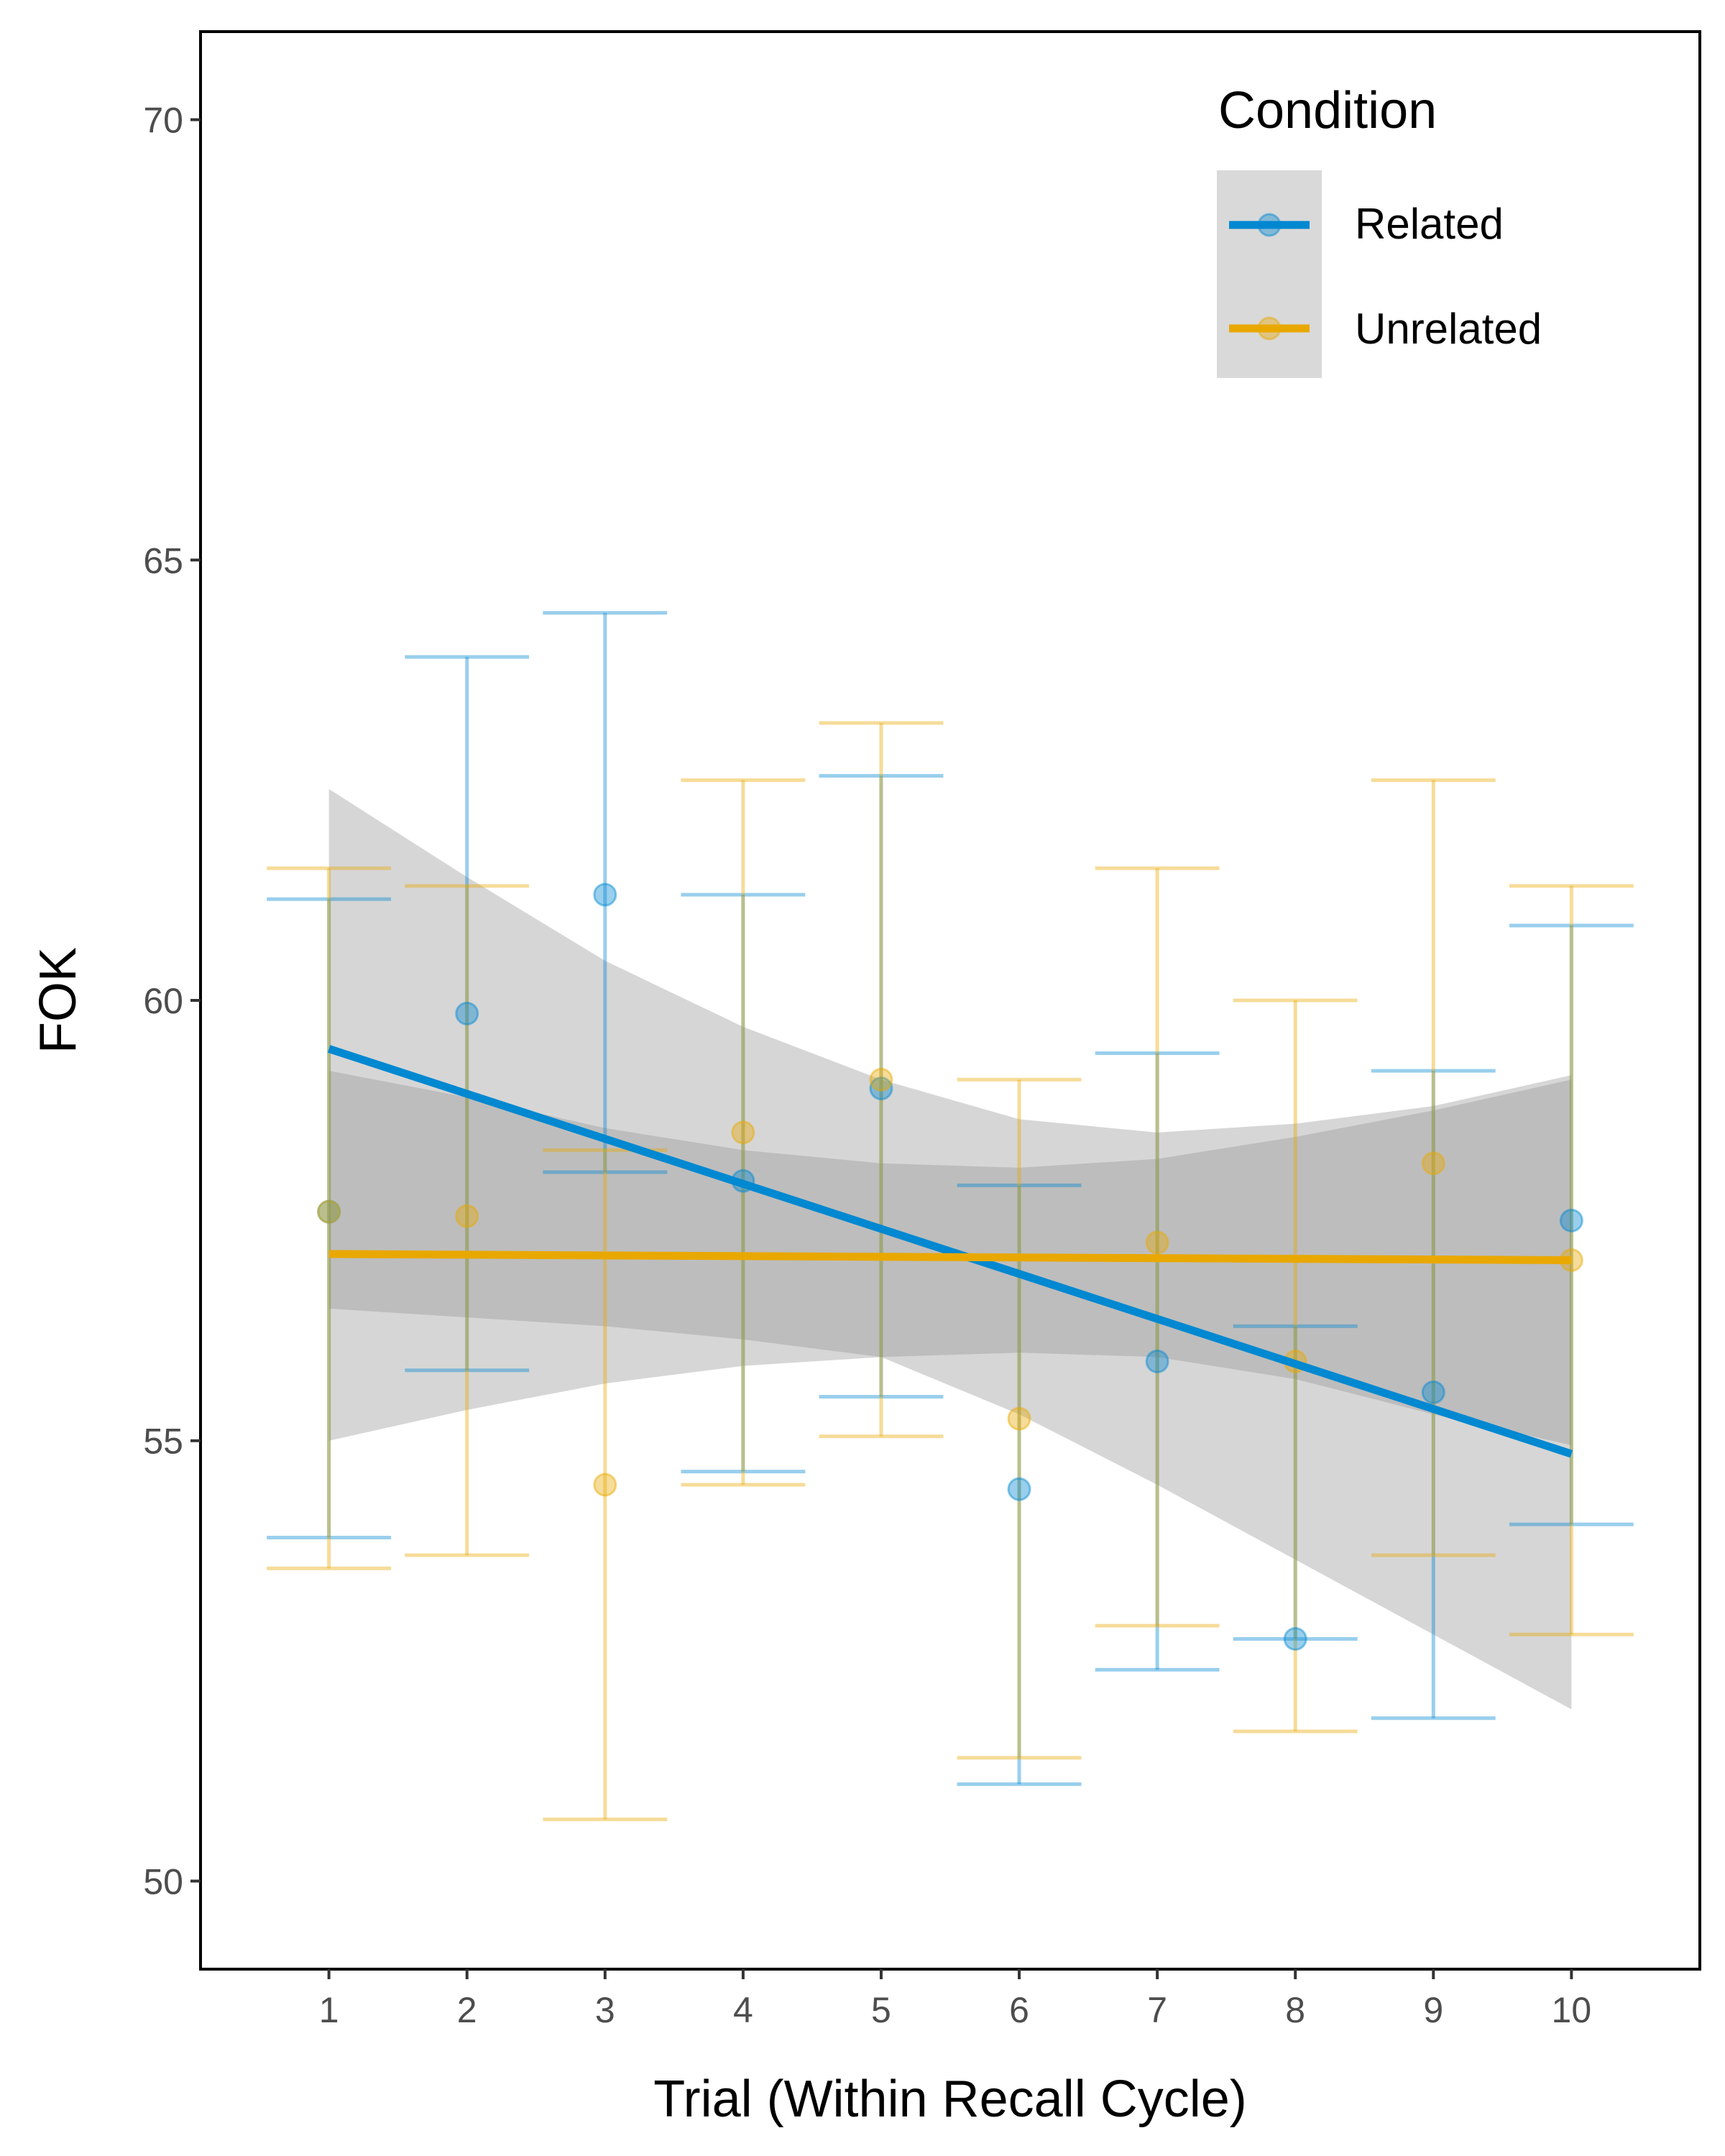 Image resolution: width=1725 pixels, height=2156 pixels. Describe the element at coordinates (163, 1442) in the screenshot. I see `y-tick-label: 55` at that location.